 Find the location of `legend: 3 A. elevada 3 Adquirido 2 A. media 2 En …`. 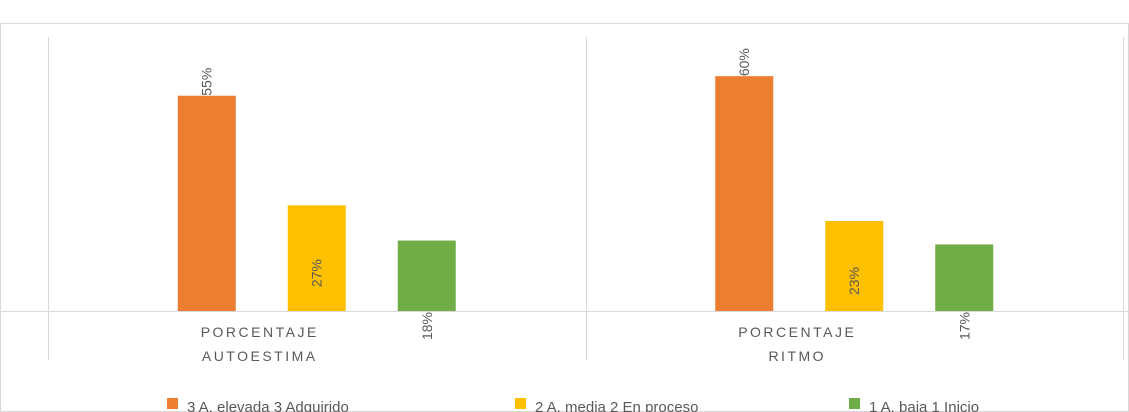

legend: 3 A. elevada 3 Adquirido 2 A. media 2 En … is located at coordinates (573, 405).